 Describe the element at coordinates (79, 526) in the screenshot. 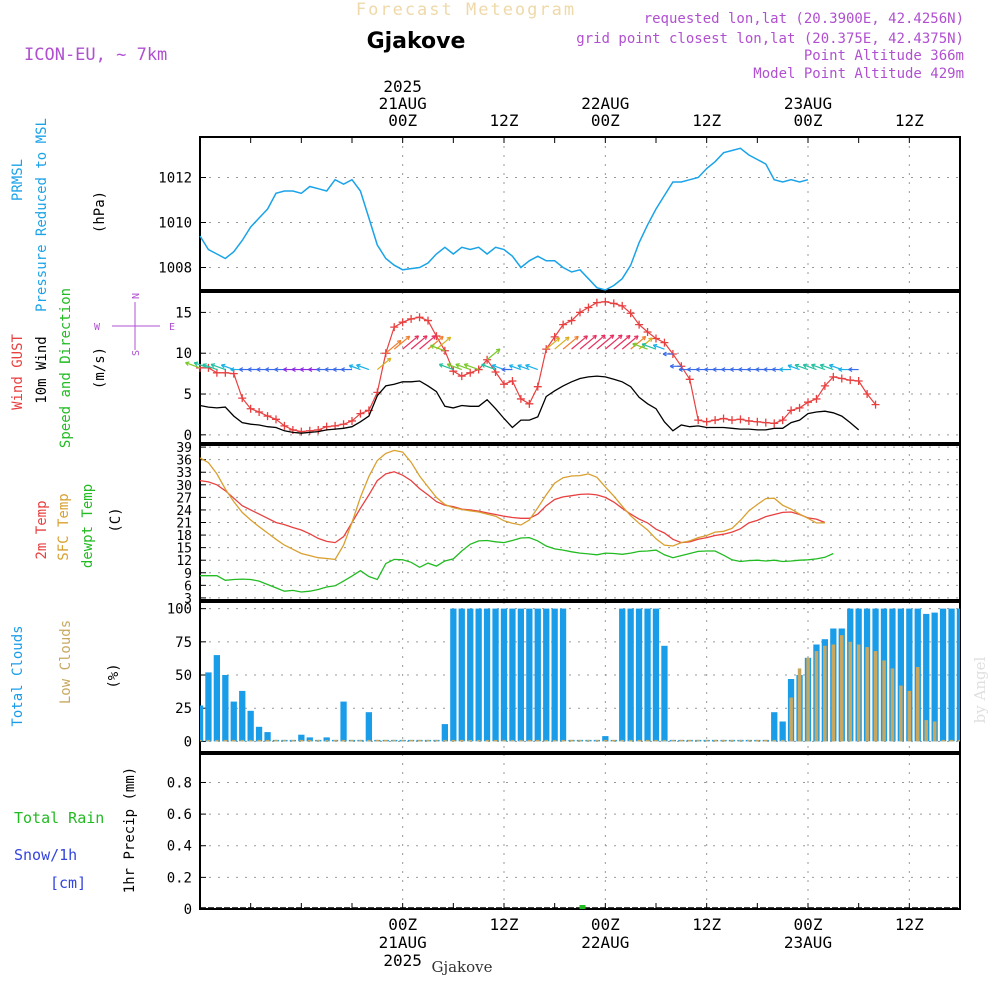

I see `temp-labels: 2m Temp SFC Temp dewpt Temp (C)` at that location.